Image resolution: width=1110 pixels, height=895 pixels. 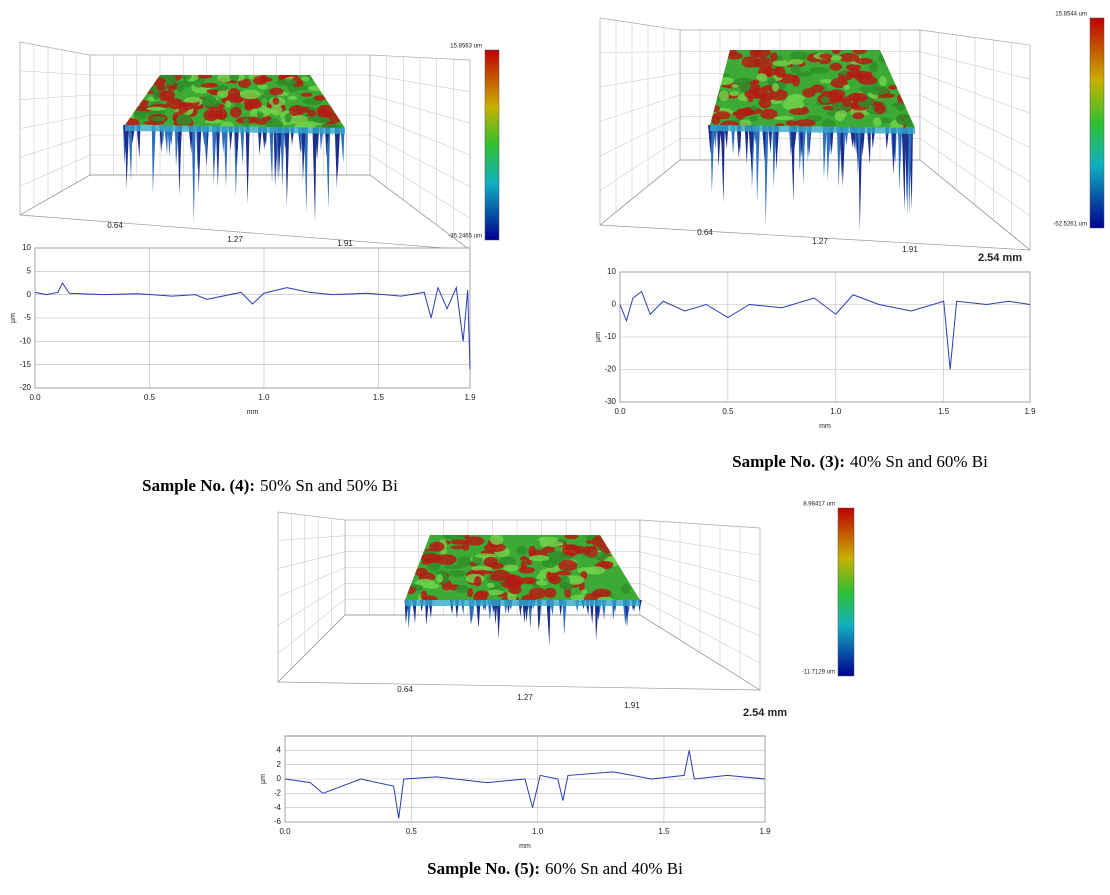 What do you see at coordinates (860, 461) in the screenshot?
I see `caption: Sample No. (3): 40% Sn and 60% Bi` at bounding box center [860, 461].